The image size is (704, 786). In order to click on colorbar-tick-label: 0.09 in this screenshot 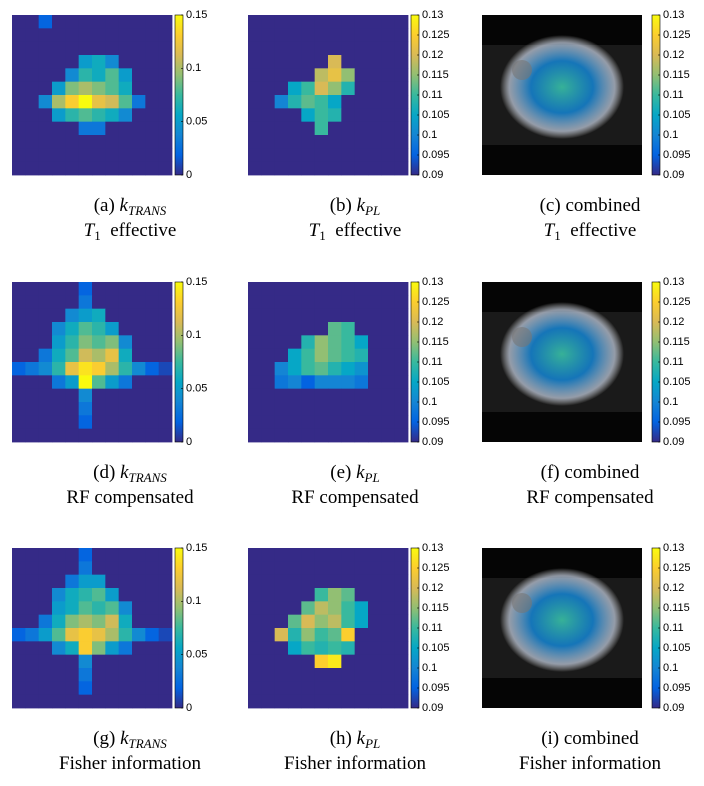, I will do `click(432, 708)`.